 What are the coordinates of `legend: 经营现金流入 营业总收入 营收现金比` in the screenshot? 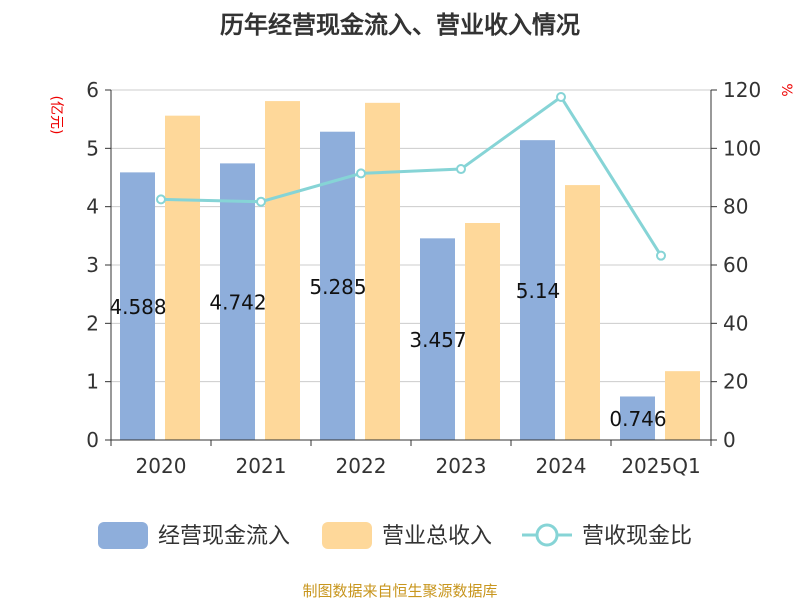 It's located at (395, 535).